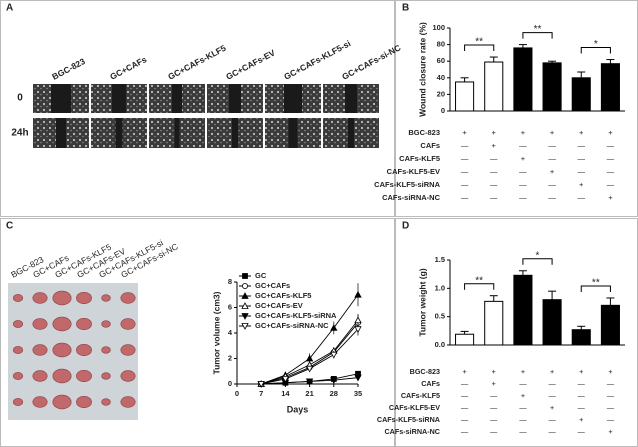 The height and width of the screenshot is (447, 638). What do you see at coordinates (595, 288) in the screenshot?
I see `significance-bracket` at bounding box center [595, 288].